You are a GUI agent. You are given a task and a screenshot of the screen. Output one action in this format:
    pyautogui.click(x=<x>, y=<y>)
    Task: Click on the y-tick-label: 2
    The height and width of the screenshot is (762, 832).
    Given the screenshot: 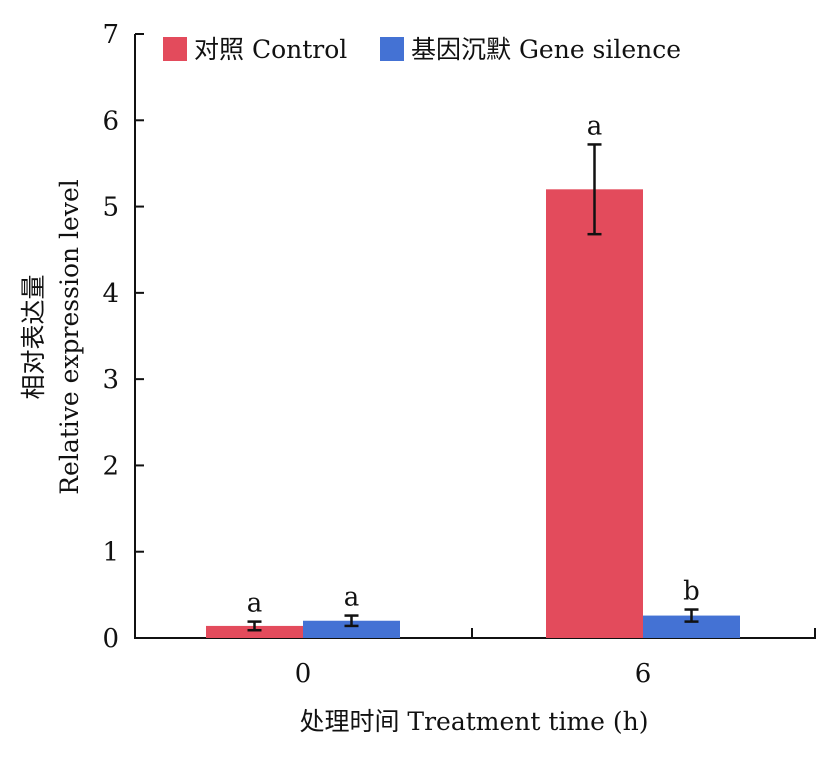 What is the action you would take?
    pyautogui.click(x=110, y=466)
    